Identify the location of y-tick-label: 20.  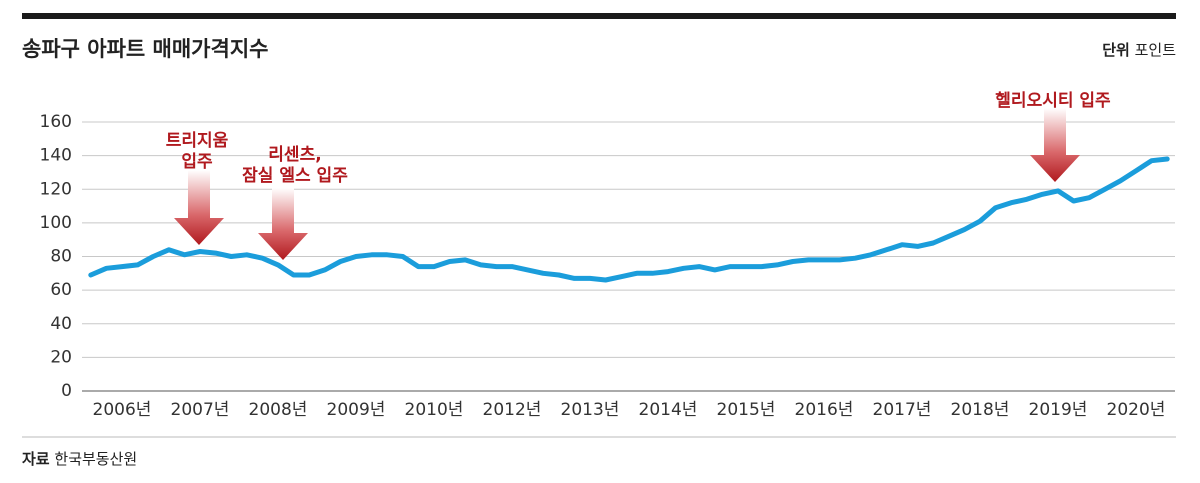
(61, 357).